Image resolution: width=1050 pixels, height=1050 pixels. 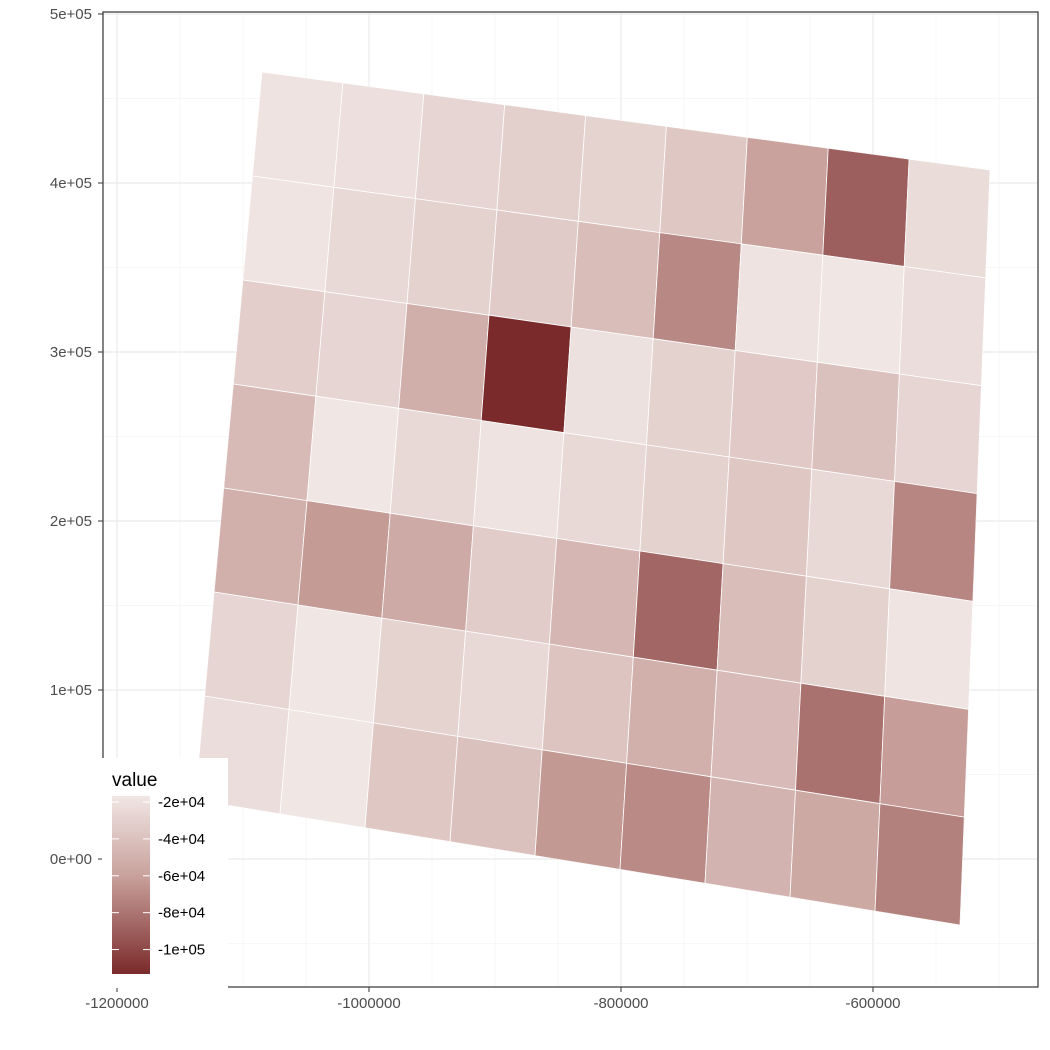 I want to click on legend: value -2e+04 -4e+04 -6e+04 -8e+04 -1e+05, so click(x=165, y=873).